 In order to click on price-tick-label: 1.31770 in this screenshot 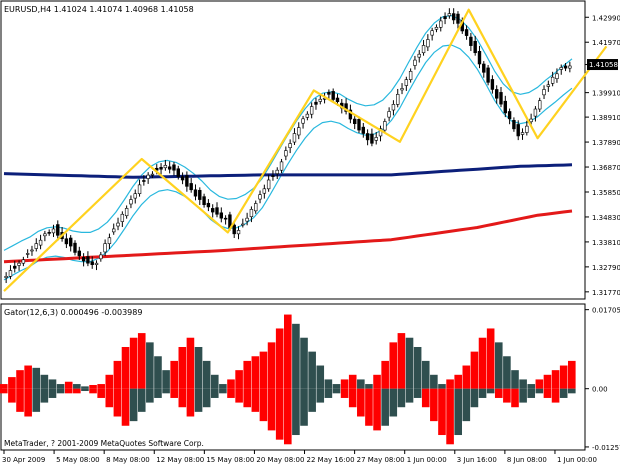, I will do `click(606, 293)`.